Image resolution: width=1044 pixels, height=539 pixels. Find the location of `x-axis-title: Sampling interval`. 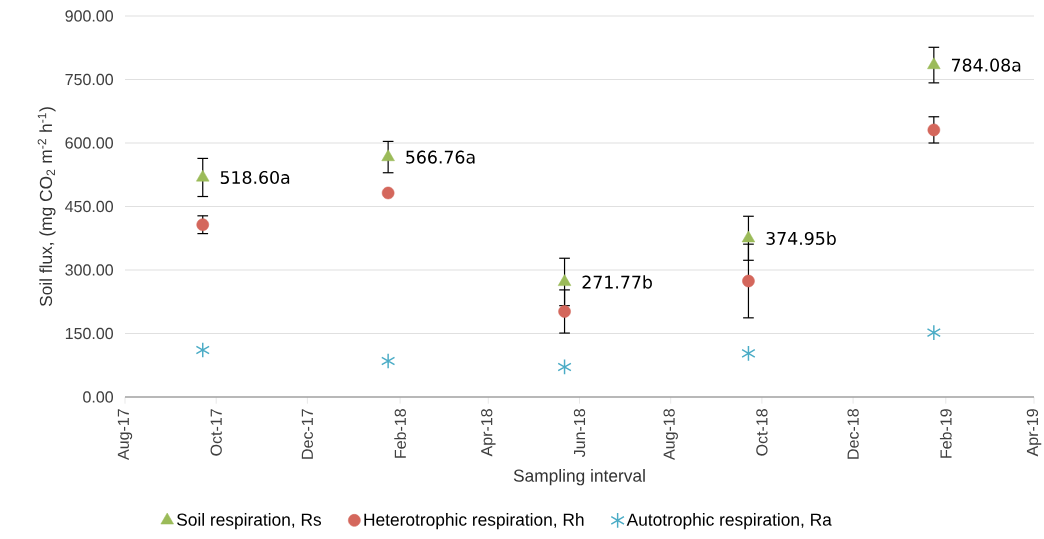

x-axis-title: Sampling interval is located at coordinates (579, 477).